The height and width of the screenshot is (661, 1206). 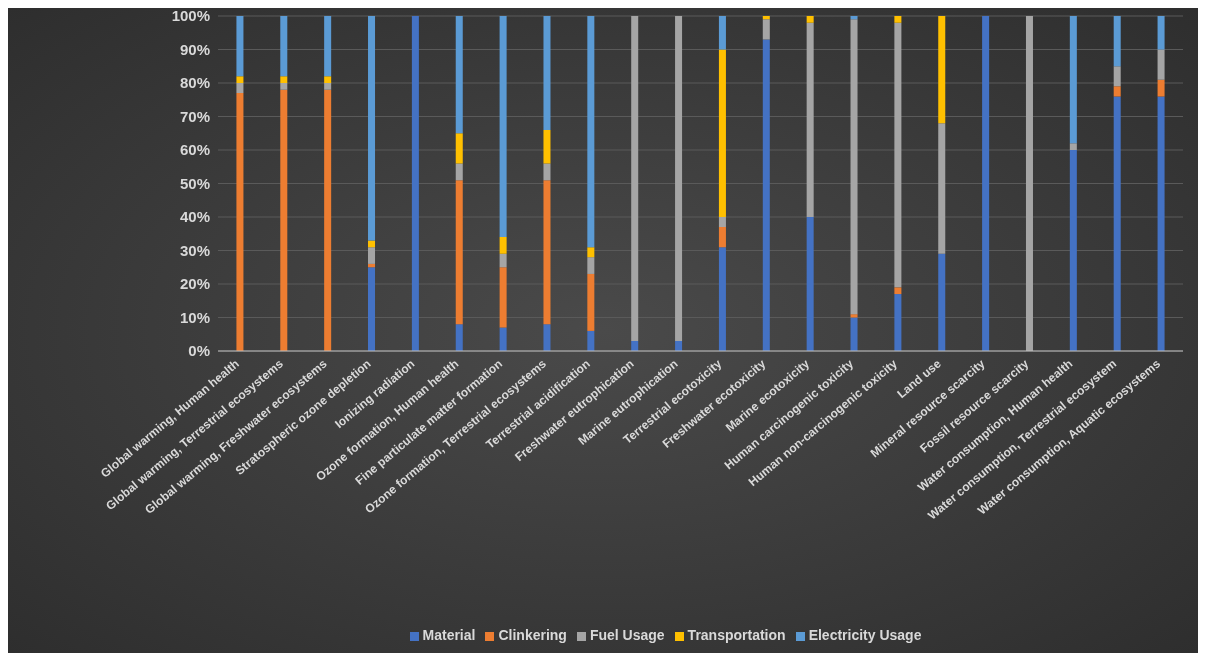 What do you see at coordinates (532, 635) in the screenshot?
I see `legend-label: Clinkering` at bounding box center [532, 635].